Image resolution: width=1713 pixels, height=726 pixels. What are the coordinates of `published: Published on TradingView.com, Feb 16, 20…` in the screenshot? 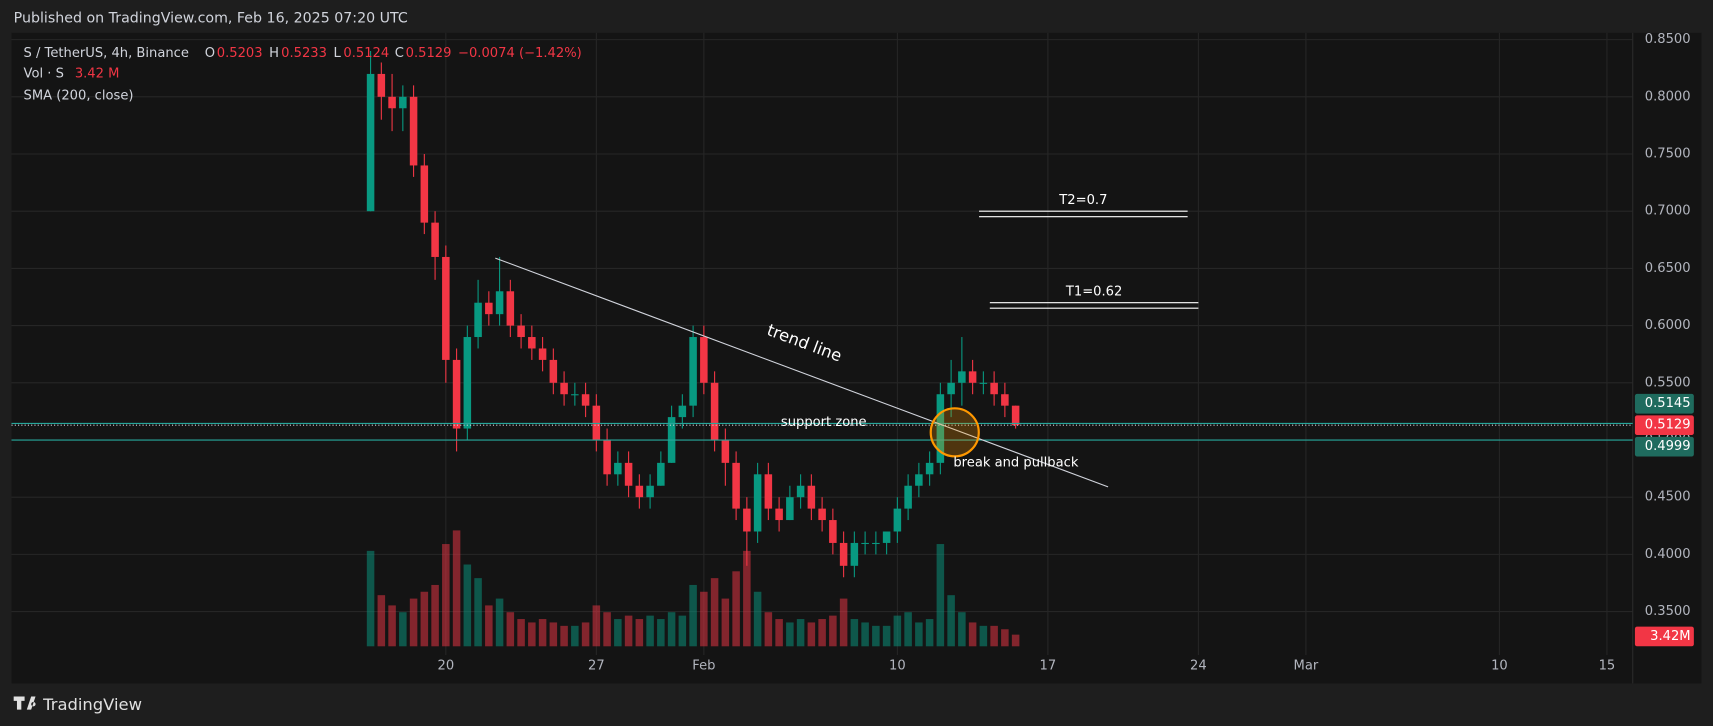 It's located at (211, 19).